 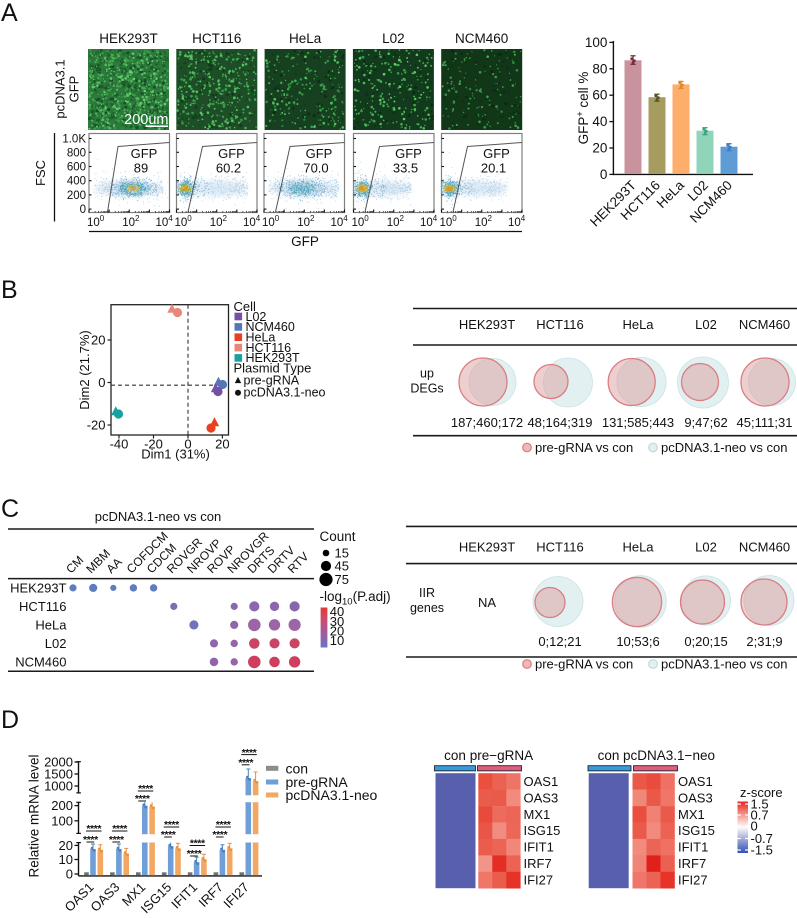 What do you see at coordinates (76, 182) in the screenshot?
I see `svg-text: 400` at bounding box center [76, 182].